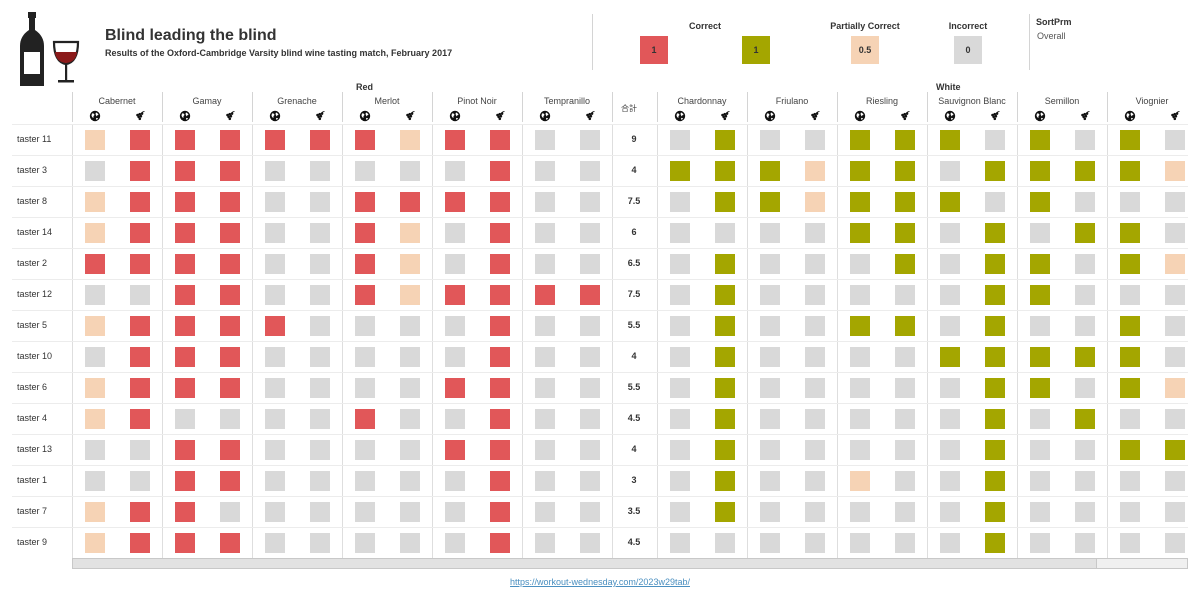  What do you see at coordinates (1051, 36) in the screenshot?
I see `sort-param-value: Overall` at bounding box center [1051, 36].